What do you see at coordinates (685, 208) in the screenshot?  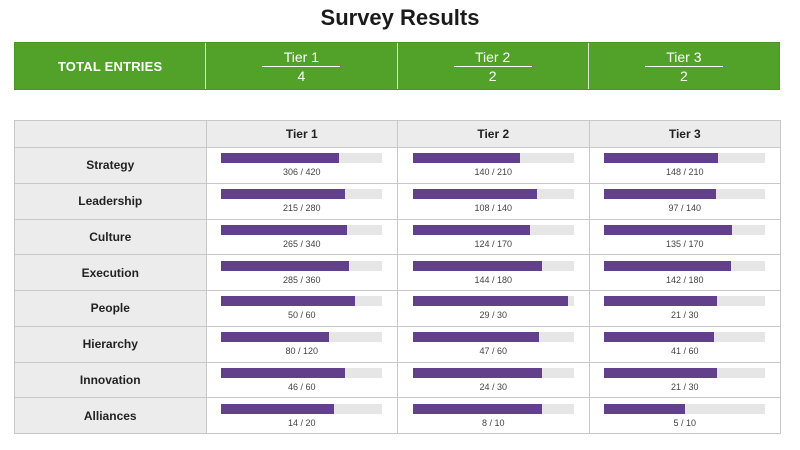 I see `score-text: 97 / 140` at bounding box center [685, 208].